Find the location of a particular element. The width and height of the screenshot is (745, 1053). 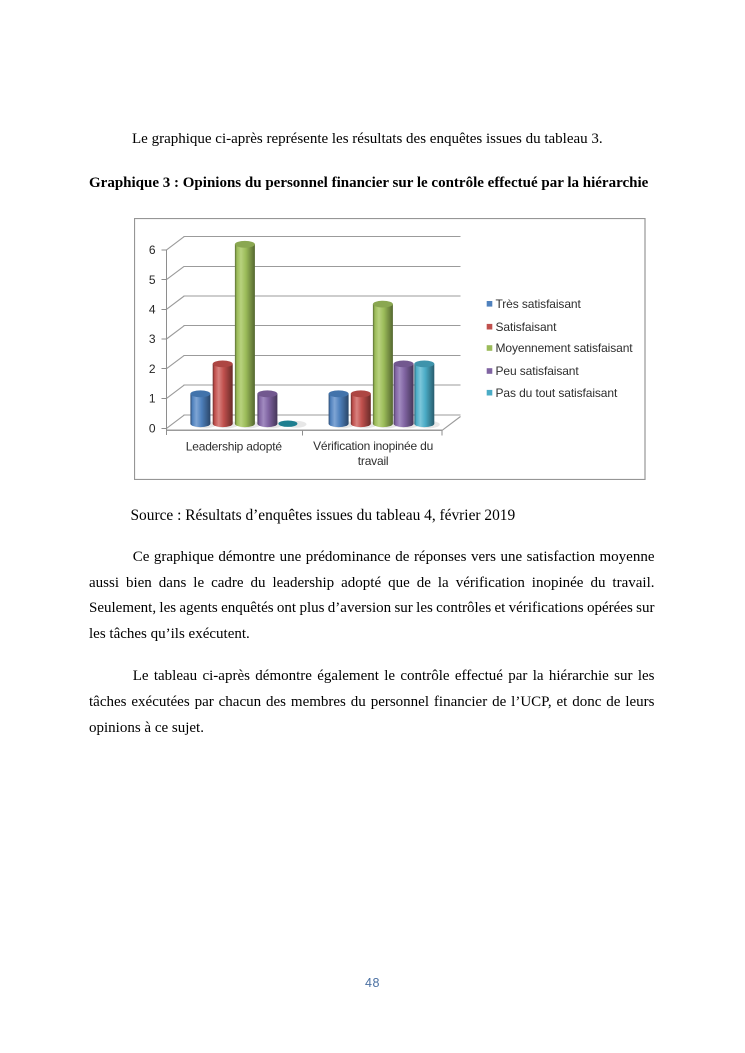

svg-text: 5 is located at coordinates (152, 280).